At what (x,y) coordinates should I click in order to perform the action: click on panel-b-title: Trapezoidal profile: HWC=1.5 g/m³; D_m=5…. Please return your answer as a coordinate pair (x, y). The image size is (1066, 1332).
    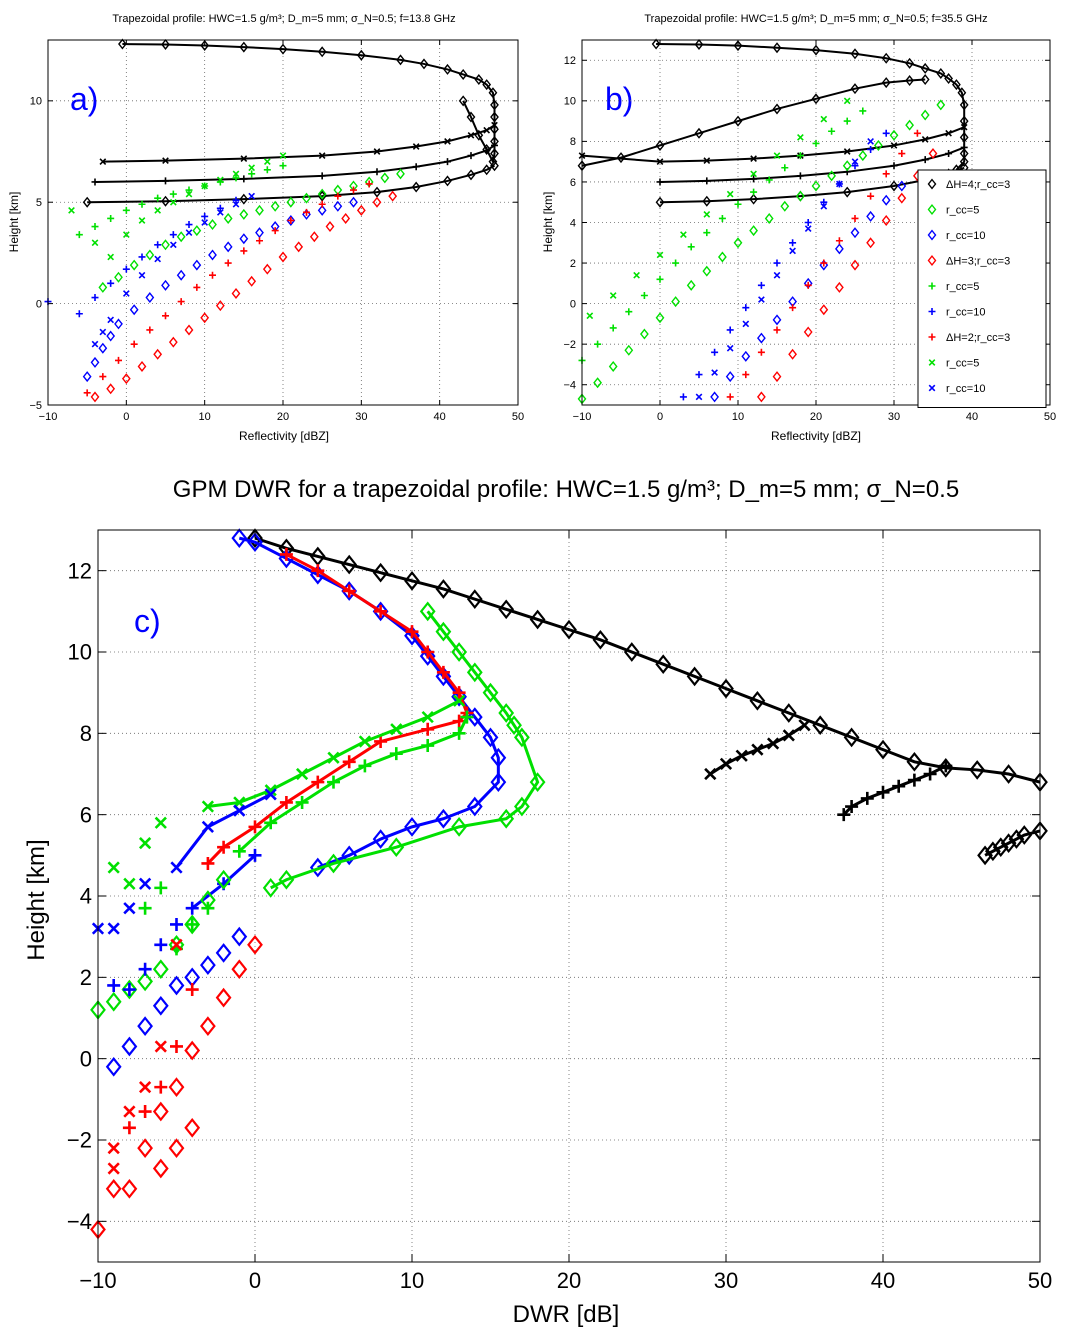
    Looking at the image, I should click on (815, 19).